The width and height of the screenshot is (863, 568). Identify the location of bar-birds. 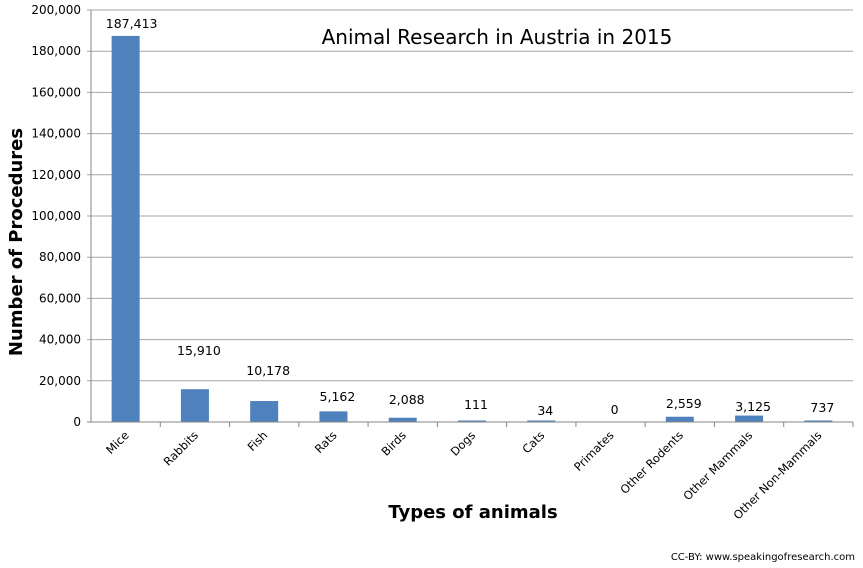
(402, 419).